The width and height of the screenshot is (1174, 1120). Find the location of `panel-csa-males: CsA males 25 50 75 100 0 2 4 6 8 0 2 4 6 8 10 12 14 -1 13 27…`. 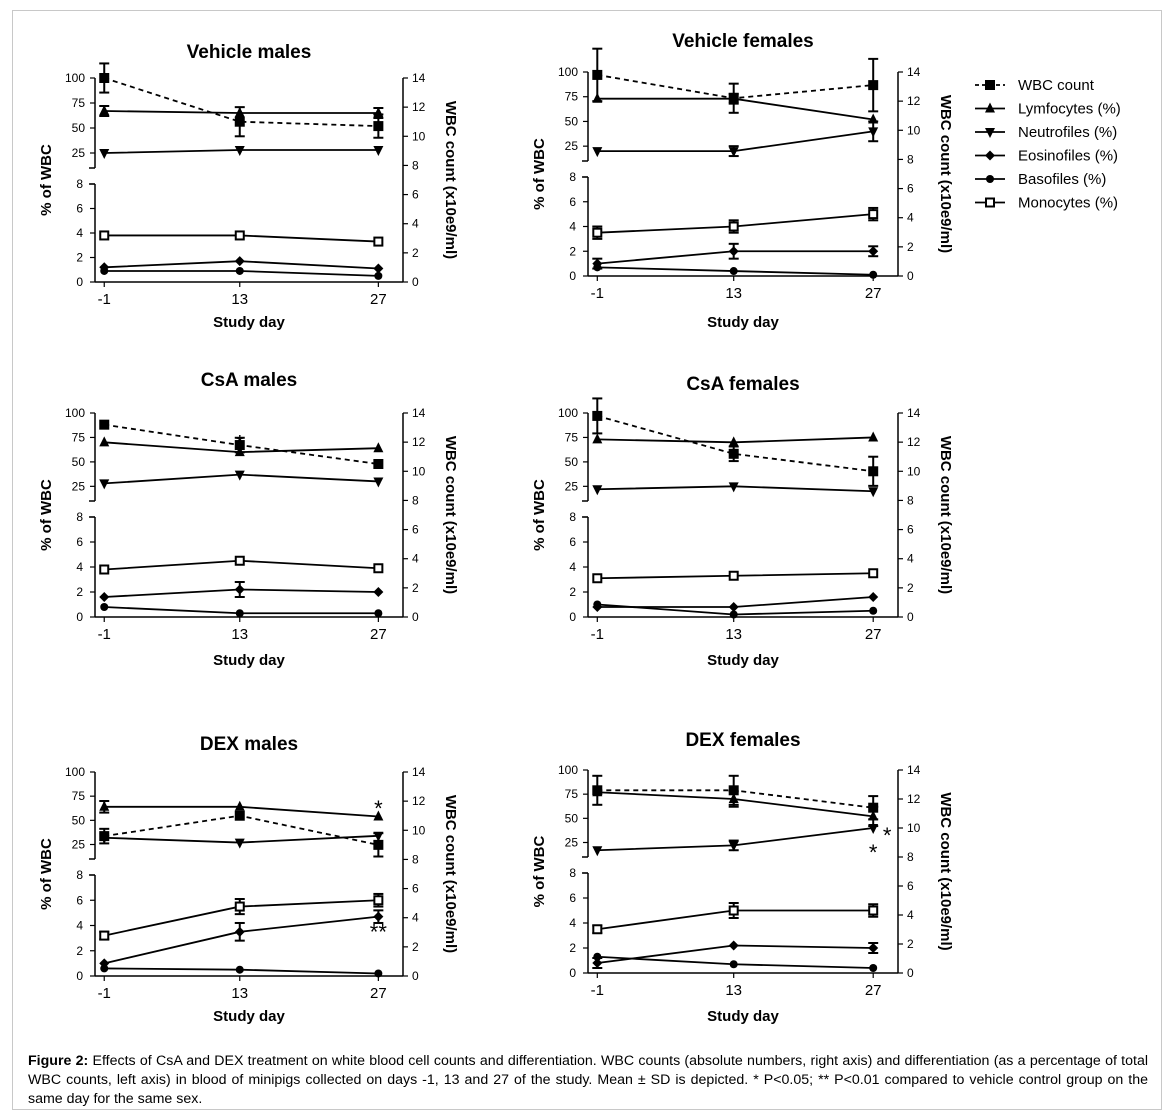

panel-csa-males: CsA males 25 50 75 100 0 2 4 6 8 0 2 4 6 8 10 12 14 -1 13 27… is located at coordinates (248, 519).